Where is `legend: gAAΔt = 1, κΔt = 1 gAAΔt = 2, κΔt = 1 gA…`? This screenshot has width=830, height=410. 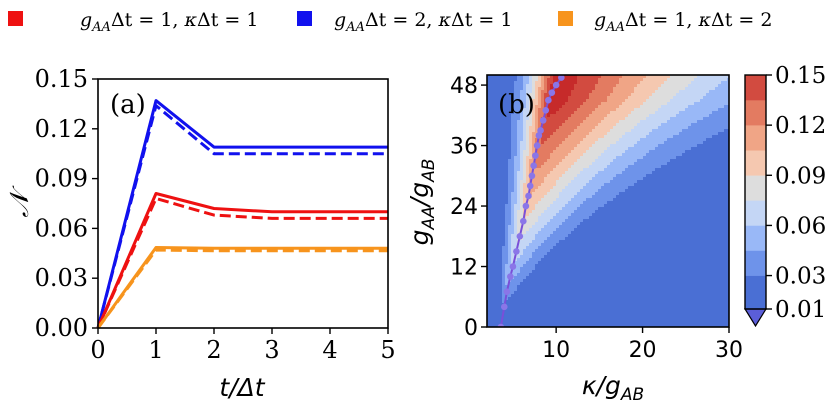 legend: gAAΔt = 1, κΔt = 1 gAAΔt = 2, κΔt = 1 gA… is located at coordinates (390, 22).